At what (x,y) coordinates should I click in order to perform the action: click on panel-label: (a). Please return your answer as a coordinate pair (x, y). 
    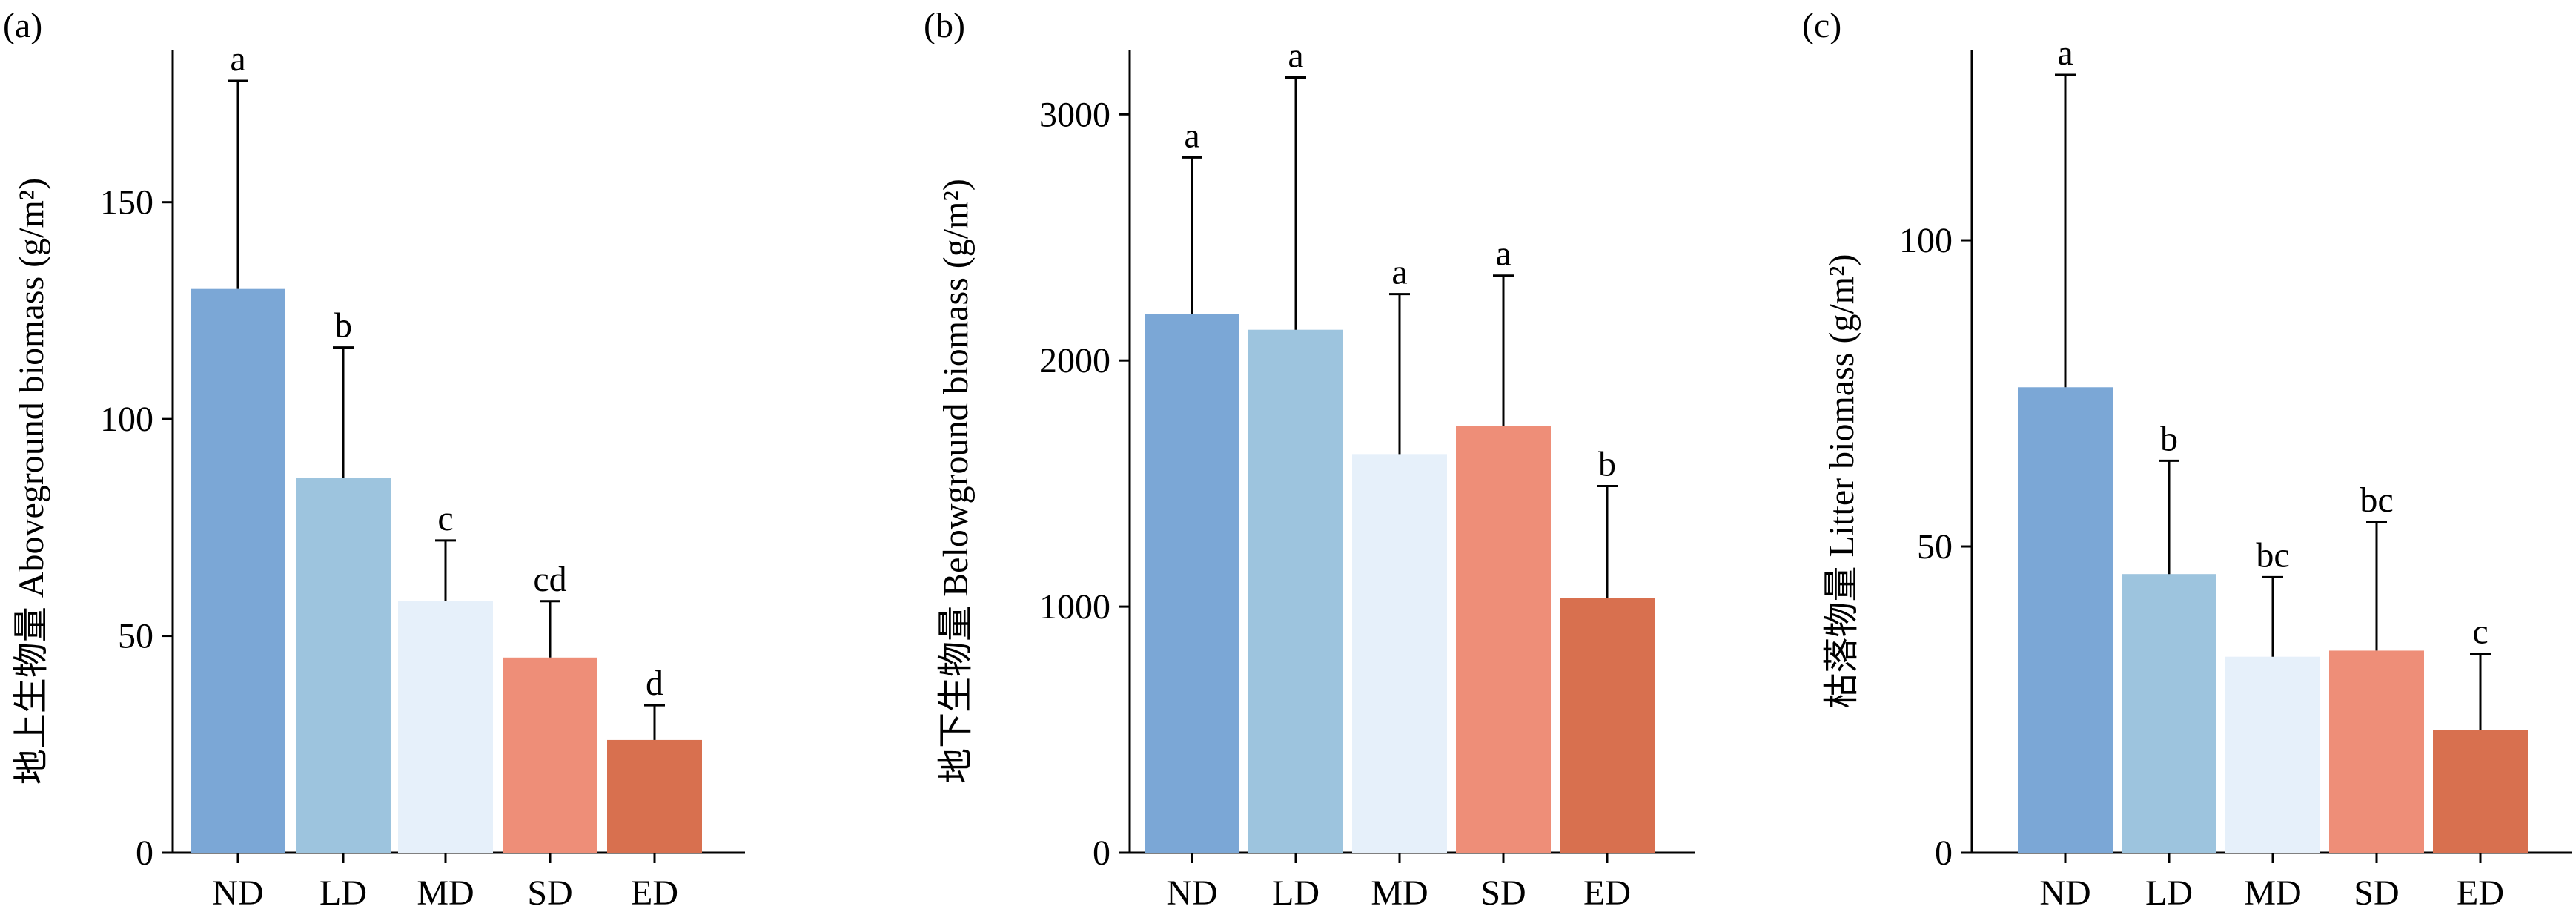
    Looking at the image, I should click on (22, 25).